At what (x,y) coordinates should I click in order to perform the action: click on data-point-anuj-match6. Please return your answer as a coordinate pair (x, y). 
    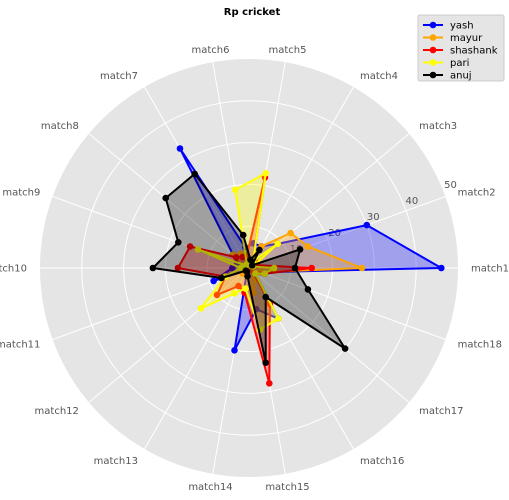
    Looking at the image, I should click on (243, 235).